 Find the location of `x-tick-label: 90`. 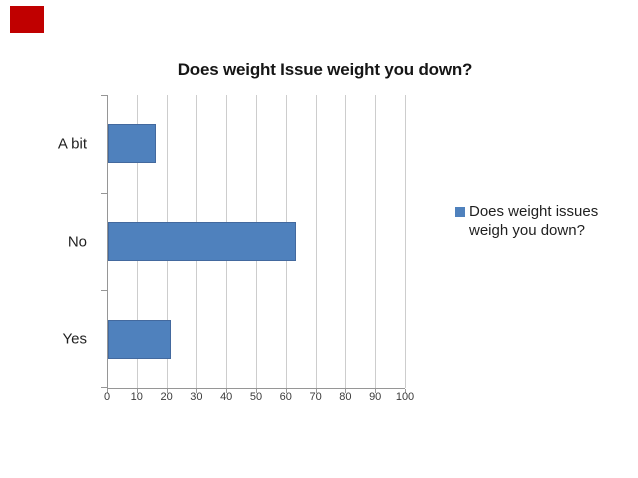

x-tick-label: 90 is located at coordinates (375, 397).